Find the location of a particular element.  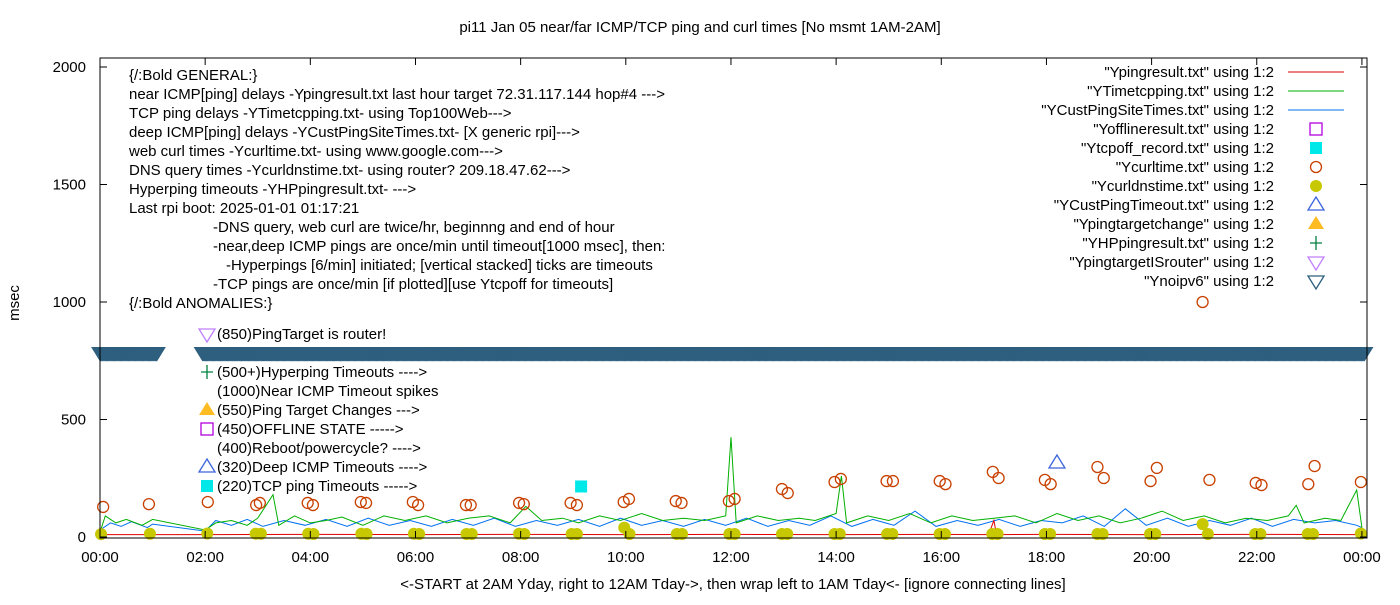

anomaly-label: (550)Ping Target Changes ---> is located at coordinates (318, 410).